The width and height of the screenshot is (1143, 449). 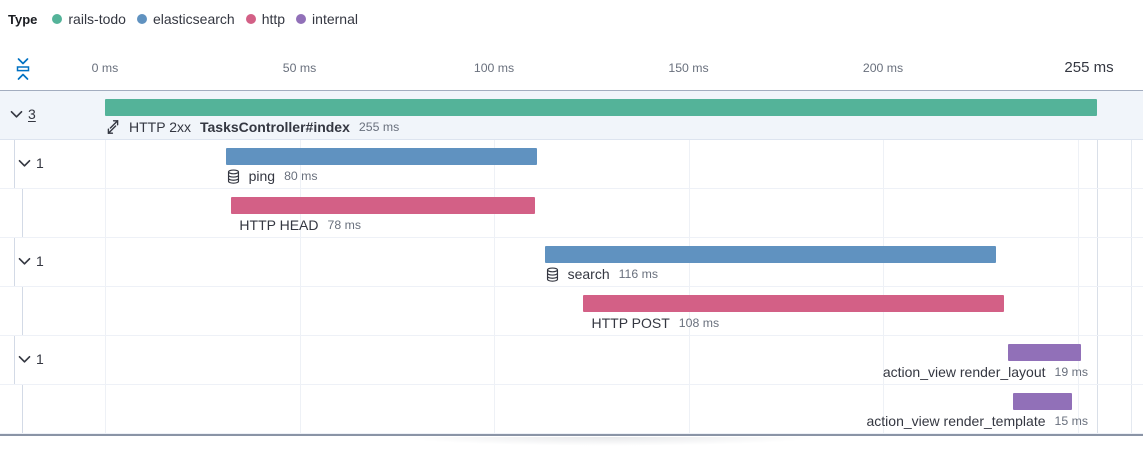 I want to click on span-name: action_view render_template, so click(x=956, y=421).